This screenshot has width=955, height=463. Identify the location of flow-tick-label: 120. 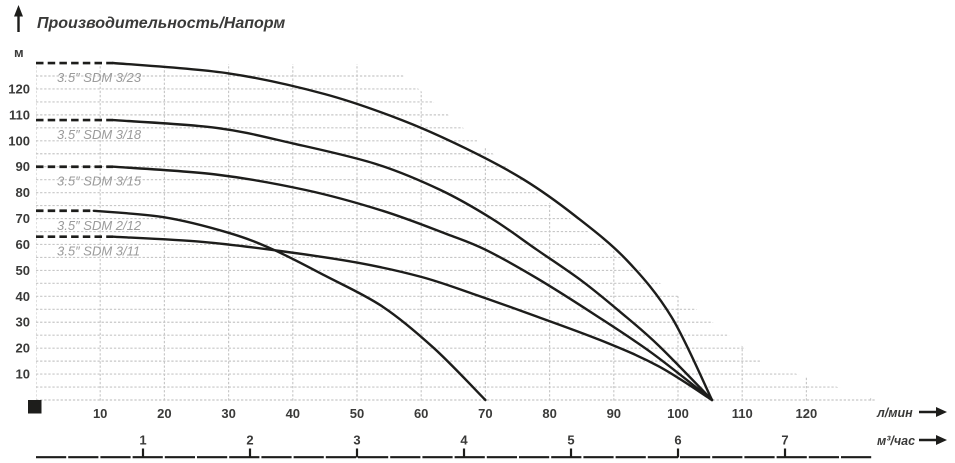
(807, 413).